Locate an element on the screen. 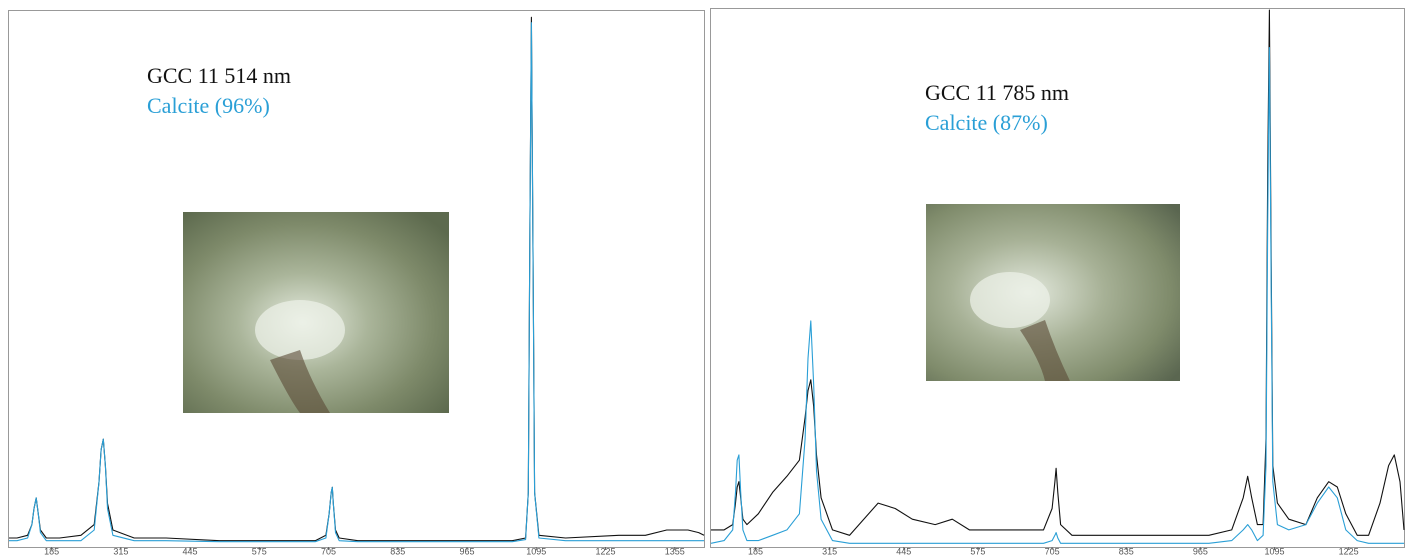  legend-entry: Calcite (87%) is located at coordinates (986, 122).